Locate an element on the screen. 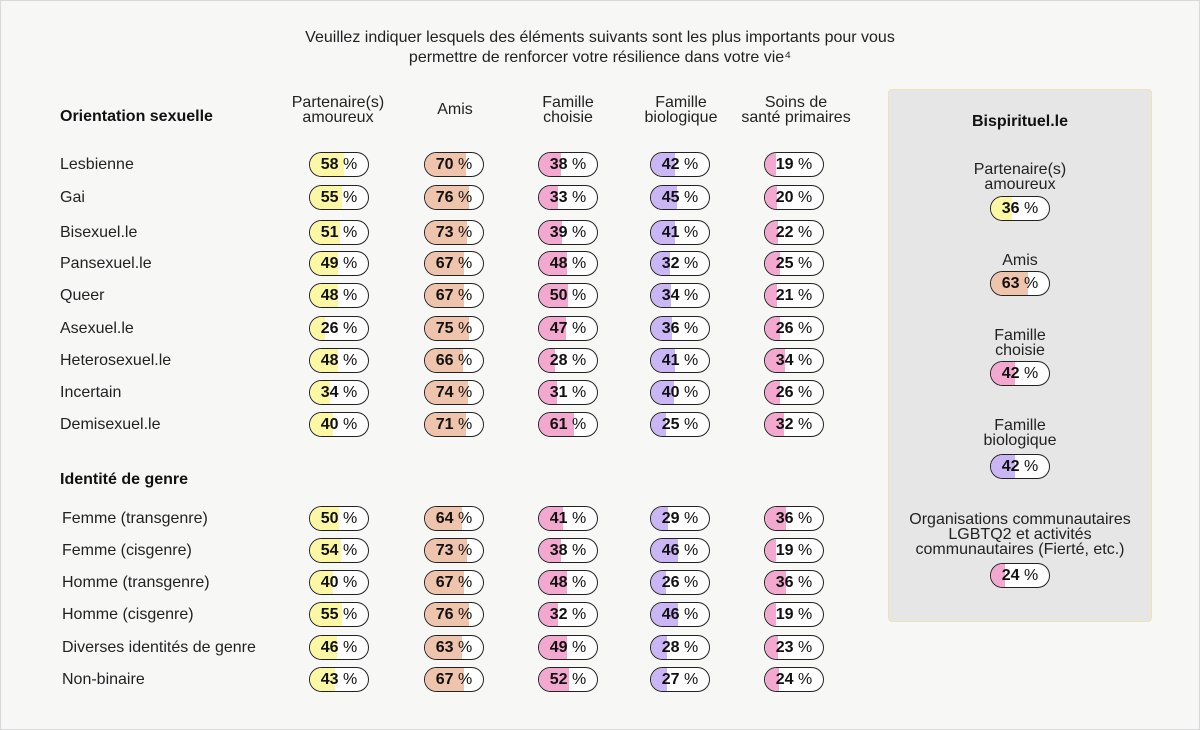  value-pill-soins: 32 % is located at coordinates (794, 424).